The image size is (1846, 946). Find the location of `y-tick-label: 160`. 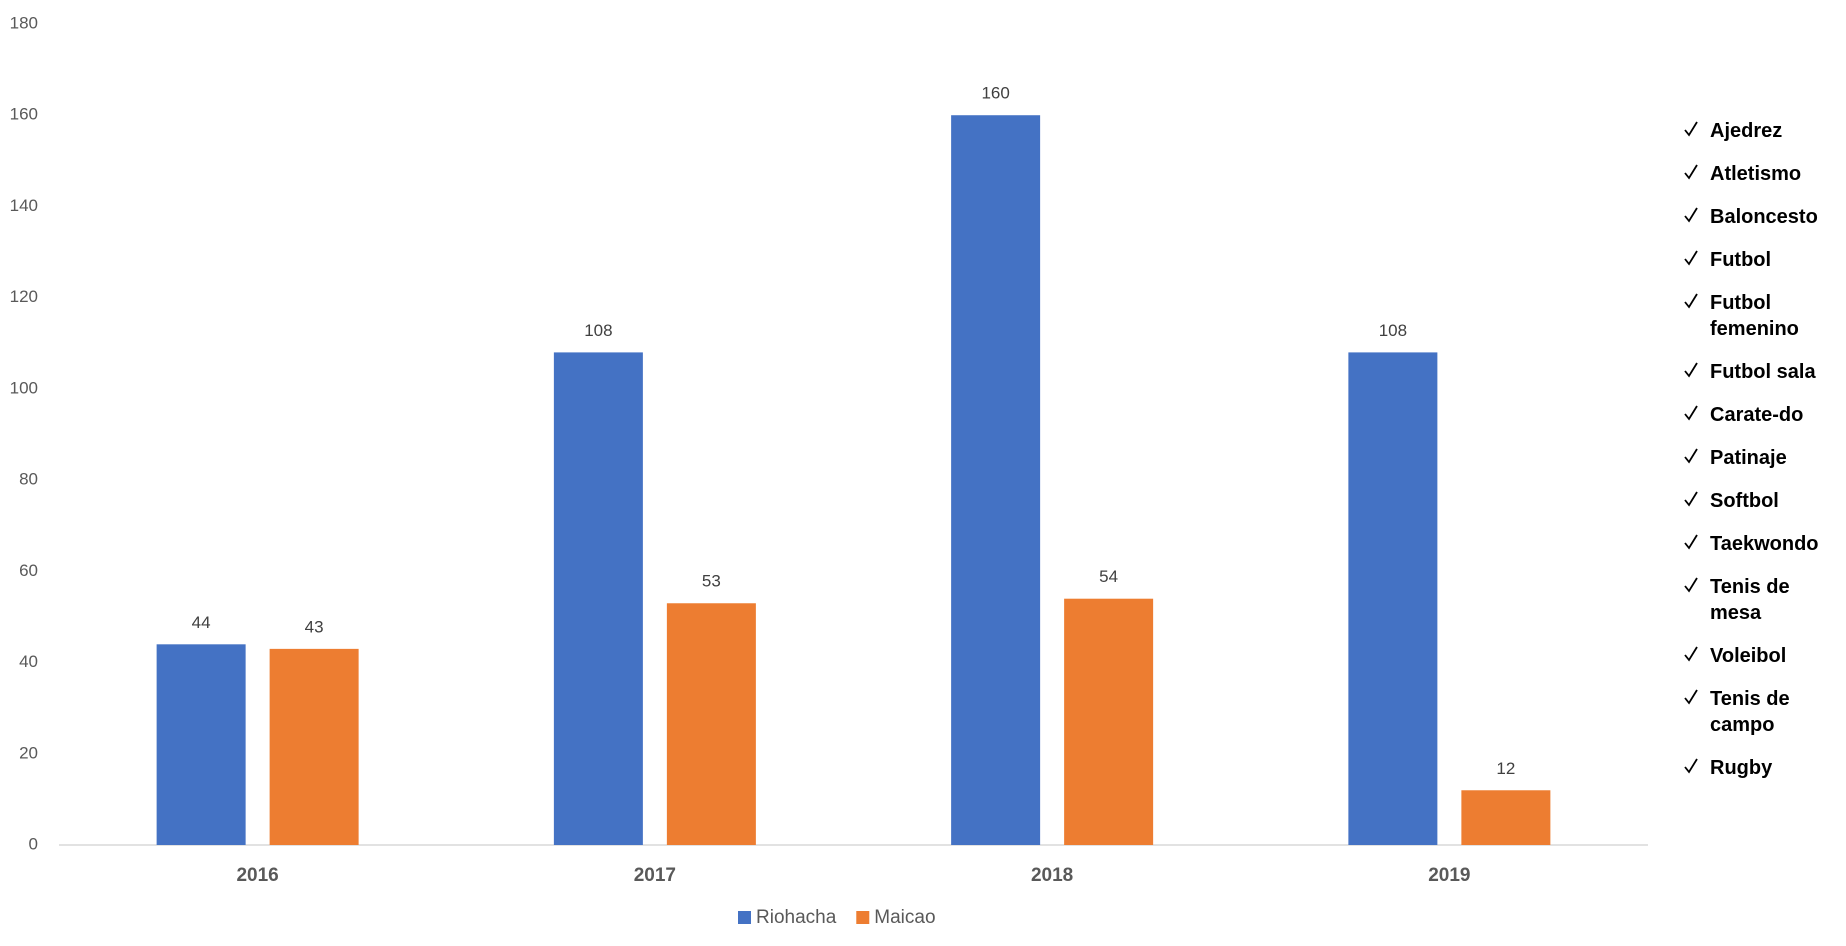

y-tick-label: 160 is located at coordinates (24, 114).